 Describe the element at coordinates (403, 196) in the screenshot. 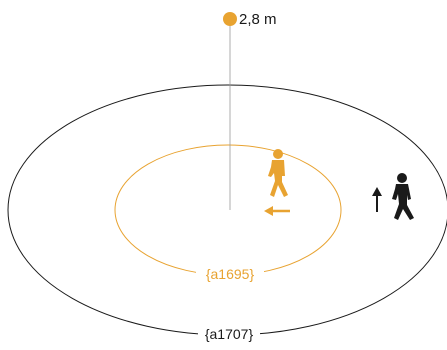

I see `walking-person-icon-outer` at that location.